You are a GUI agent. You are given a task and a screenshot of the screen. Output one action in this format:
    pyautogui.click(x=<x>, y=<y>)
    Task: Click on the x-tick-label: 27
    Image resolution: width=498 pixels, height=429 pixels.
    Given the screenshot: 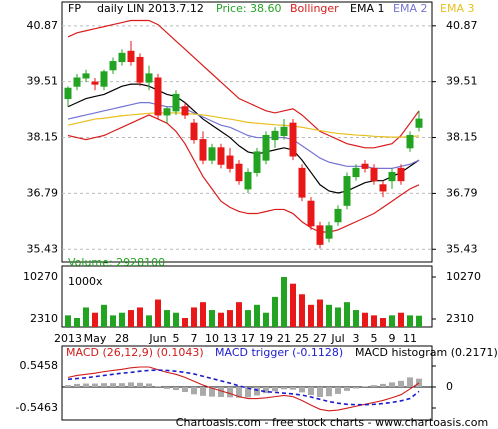 What is the action you would take?
    pyautogui.click(x=320, y=338)
    